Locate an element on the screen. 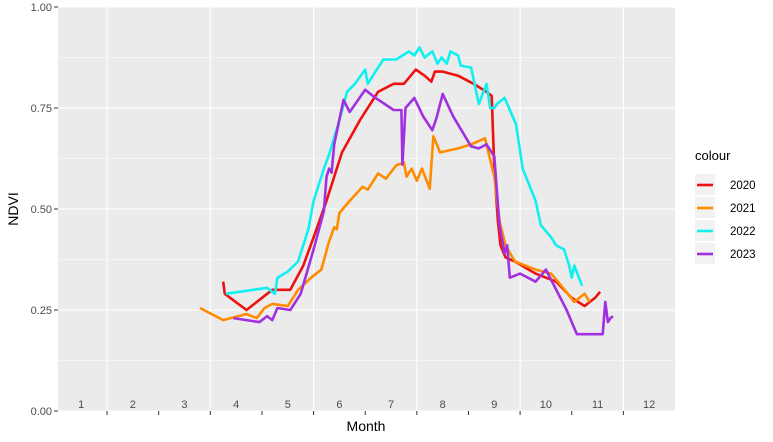  x-tick-label: 1 is located at coordinates (81, 405).